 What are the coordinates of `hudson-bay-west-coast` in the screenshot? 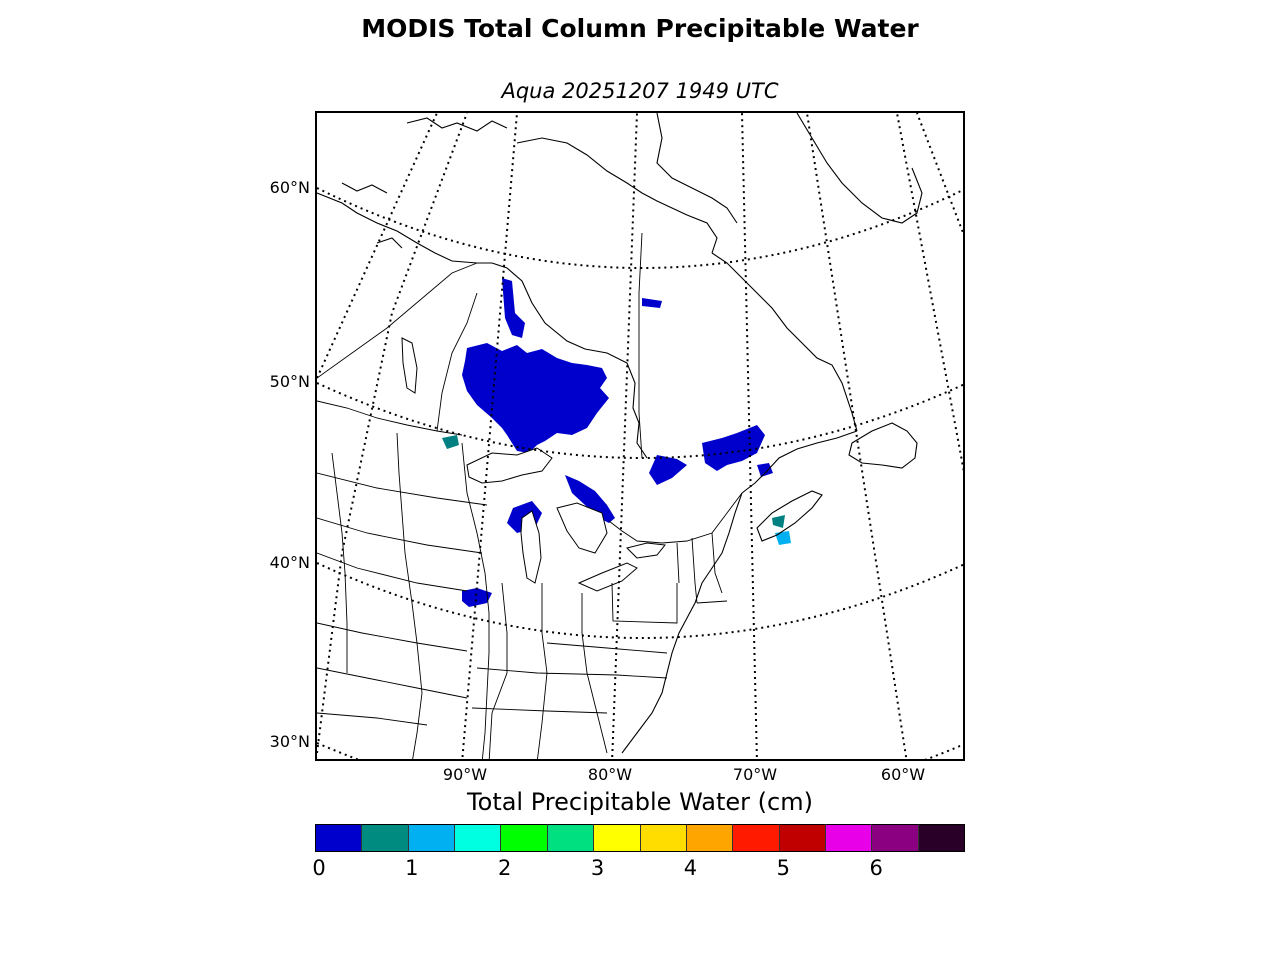 It's located at (404, 228).